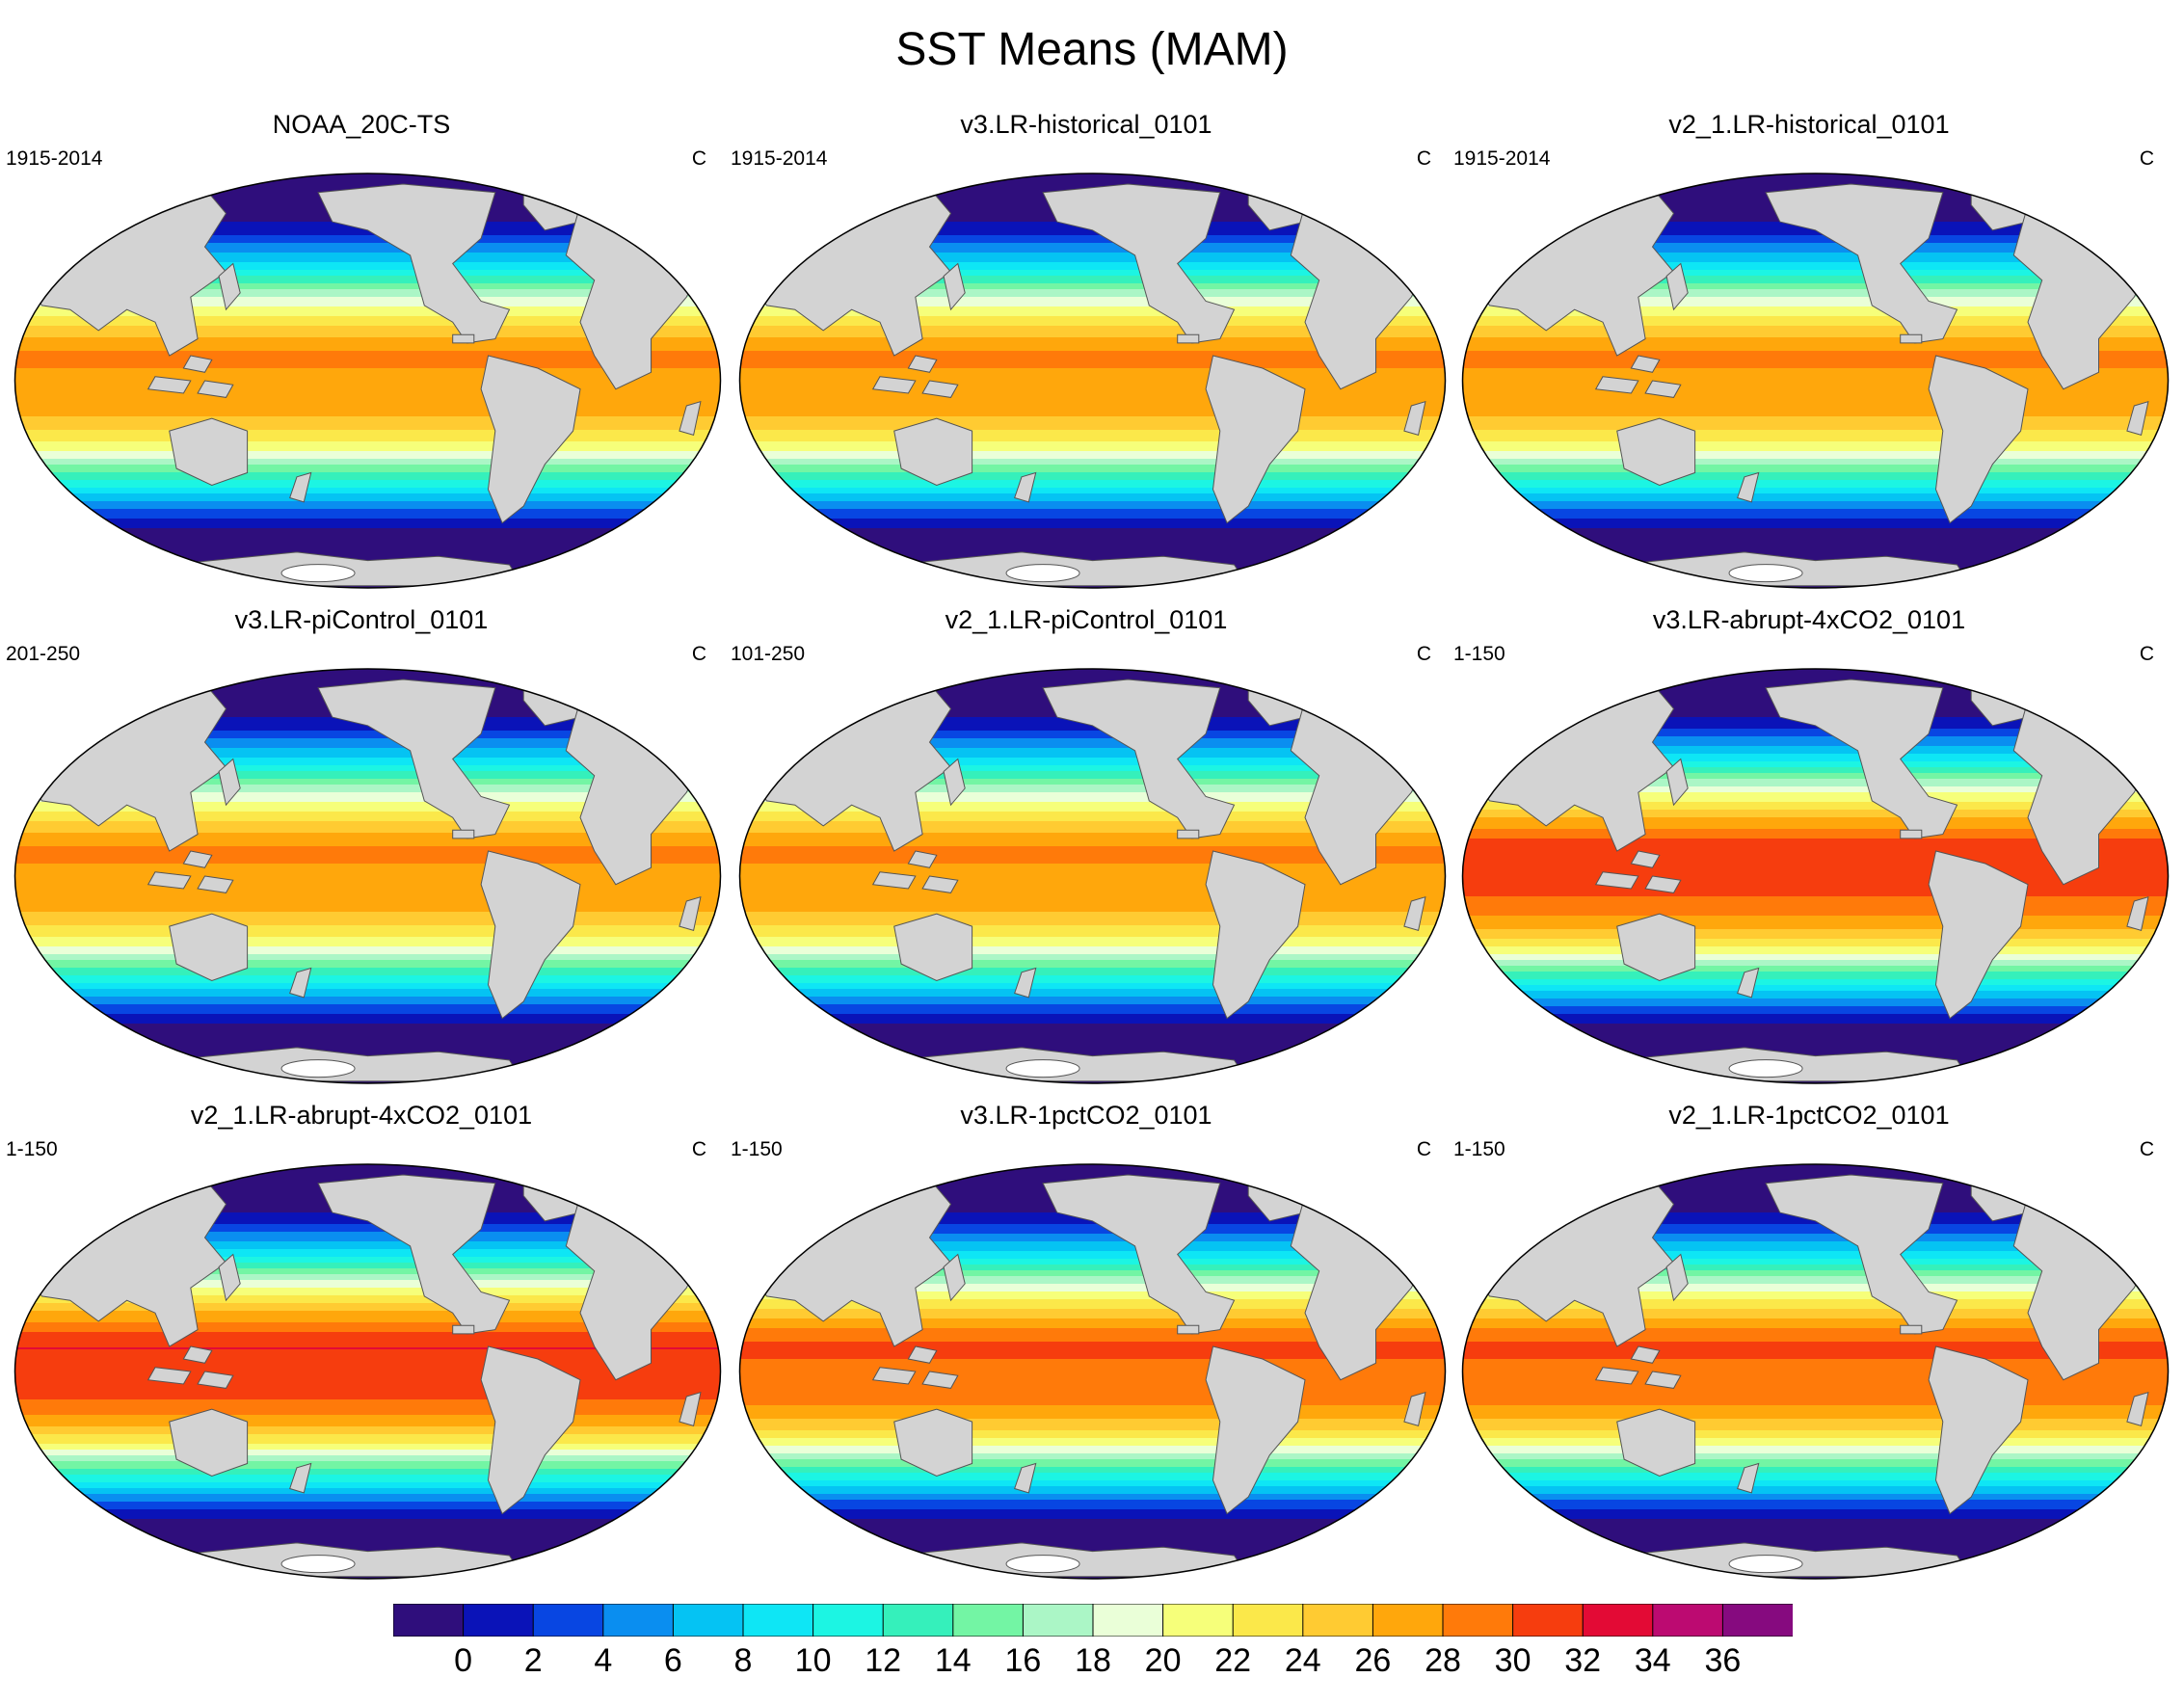 The image size is (2184, 1704). I want to click on island-japan, so click(955, 783).